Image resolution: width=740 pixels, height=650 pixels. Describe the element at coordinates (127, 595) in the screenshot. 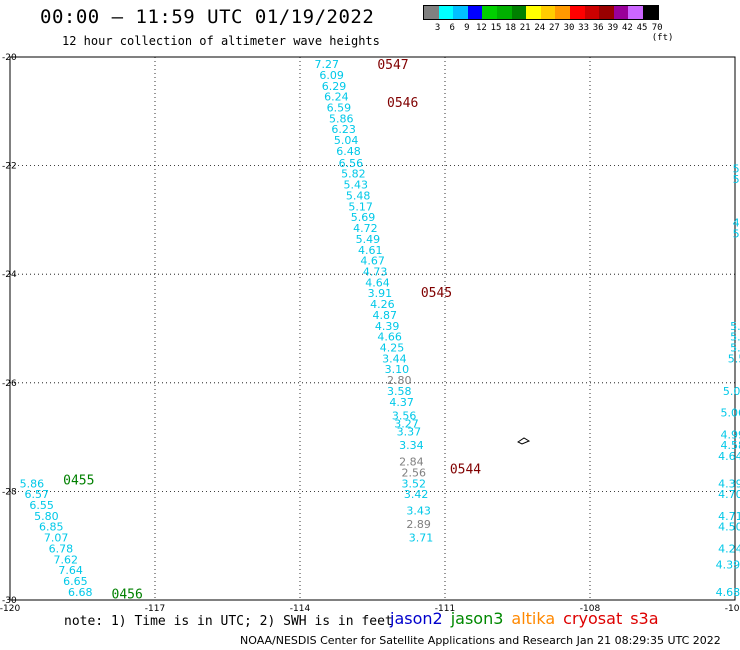

I see `pass-time-label: 0456` at that location.